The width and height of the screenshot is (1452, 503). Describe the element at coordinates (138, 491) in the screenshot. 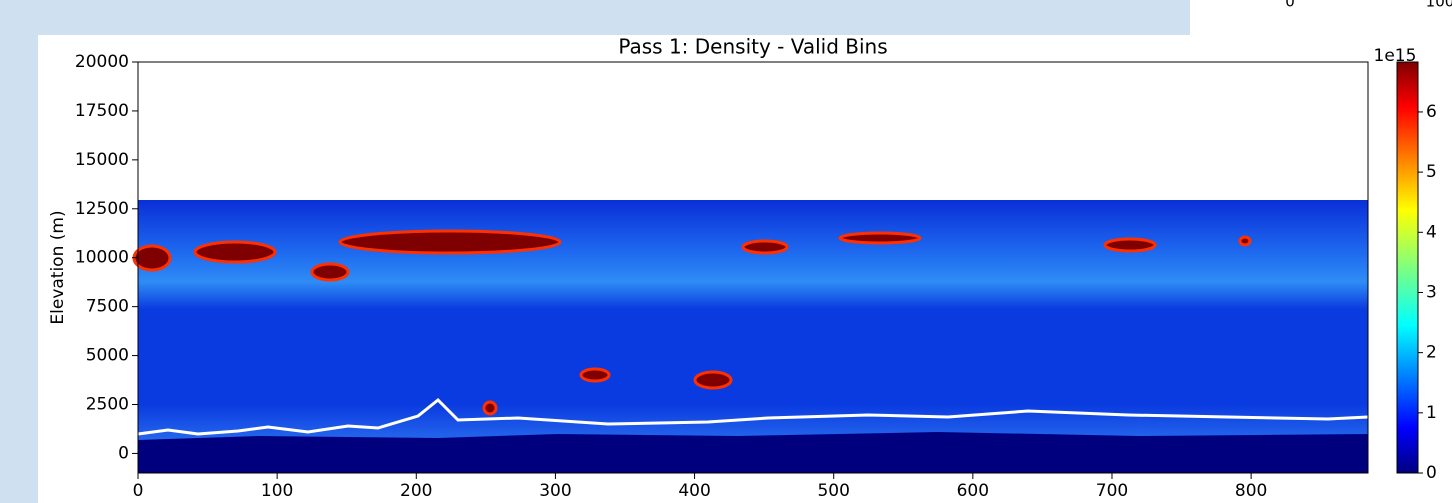

I see `x-tick-label: 0` at that location.